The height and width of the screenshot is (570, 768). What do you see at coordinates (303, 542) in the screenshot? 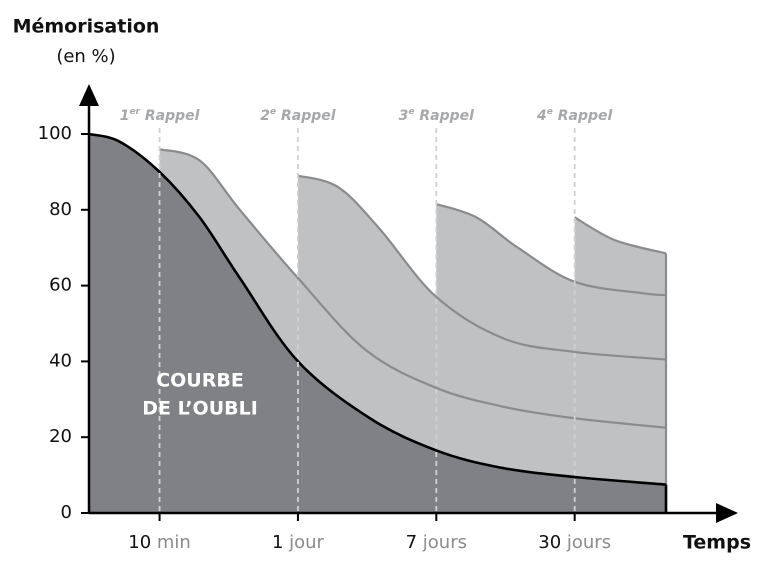
I see `x-tick-unit: jour` at bounding box center [303, 542].